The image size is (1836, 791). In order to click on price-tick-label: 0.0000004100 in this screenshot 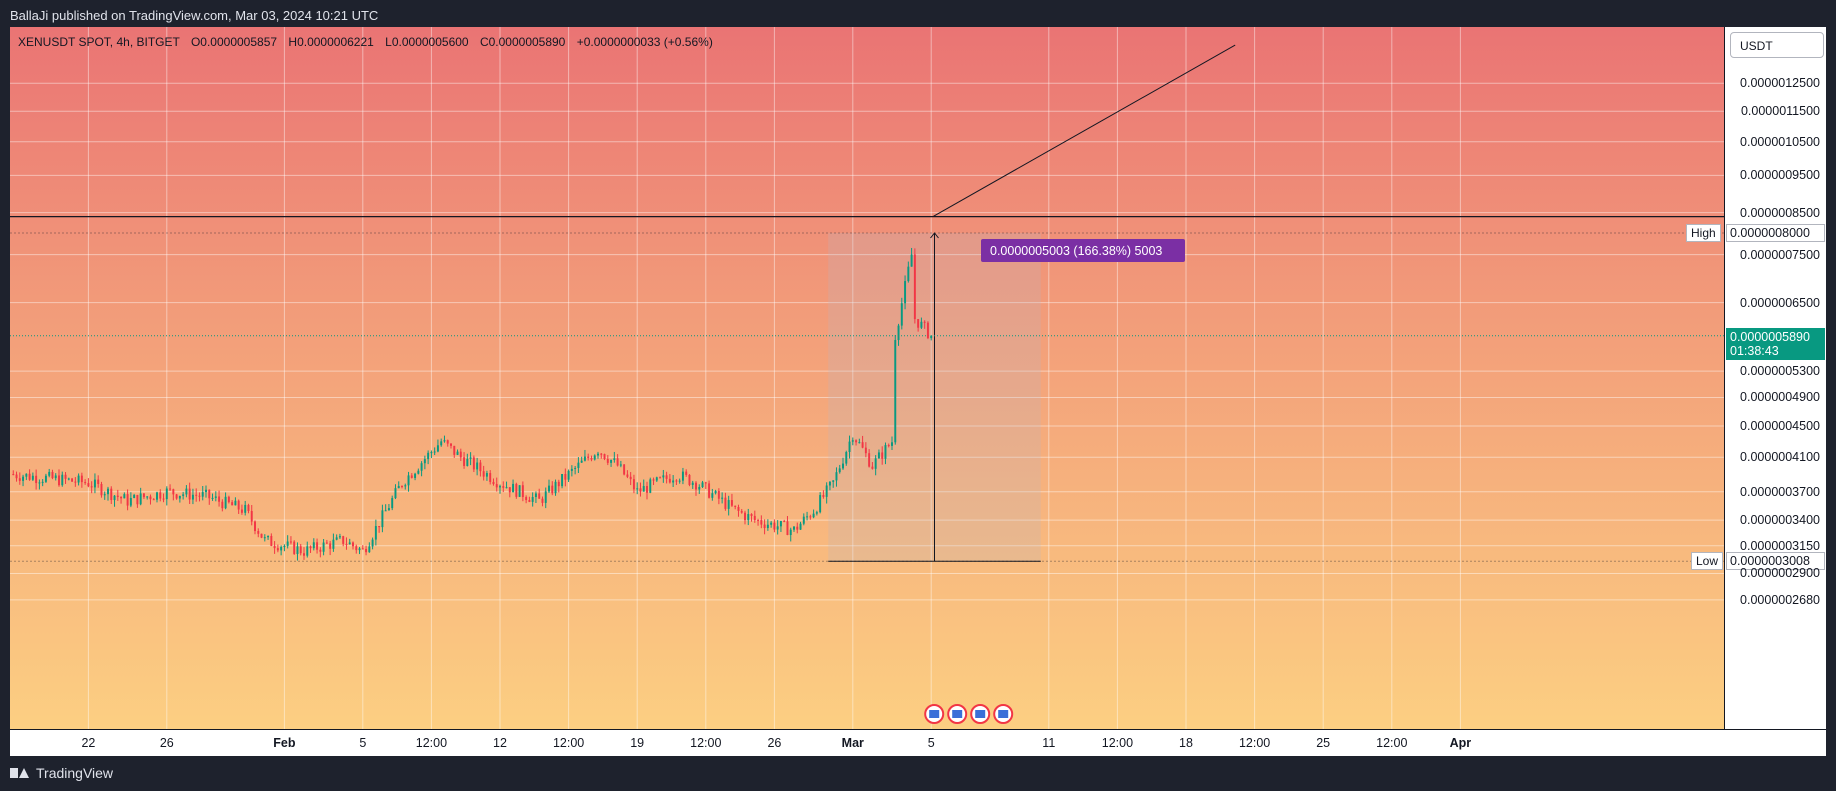, I will do `click(1780, 457)`.